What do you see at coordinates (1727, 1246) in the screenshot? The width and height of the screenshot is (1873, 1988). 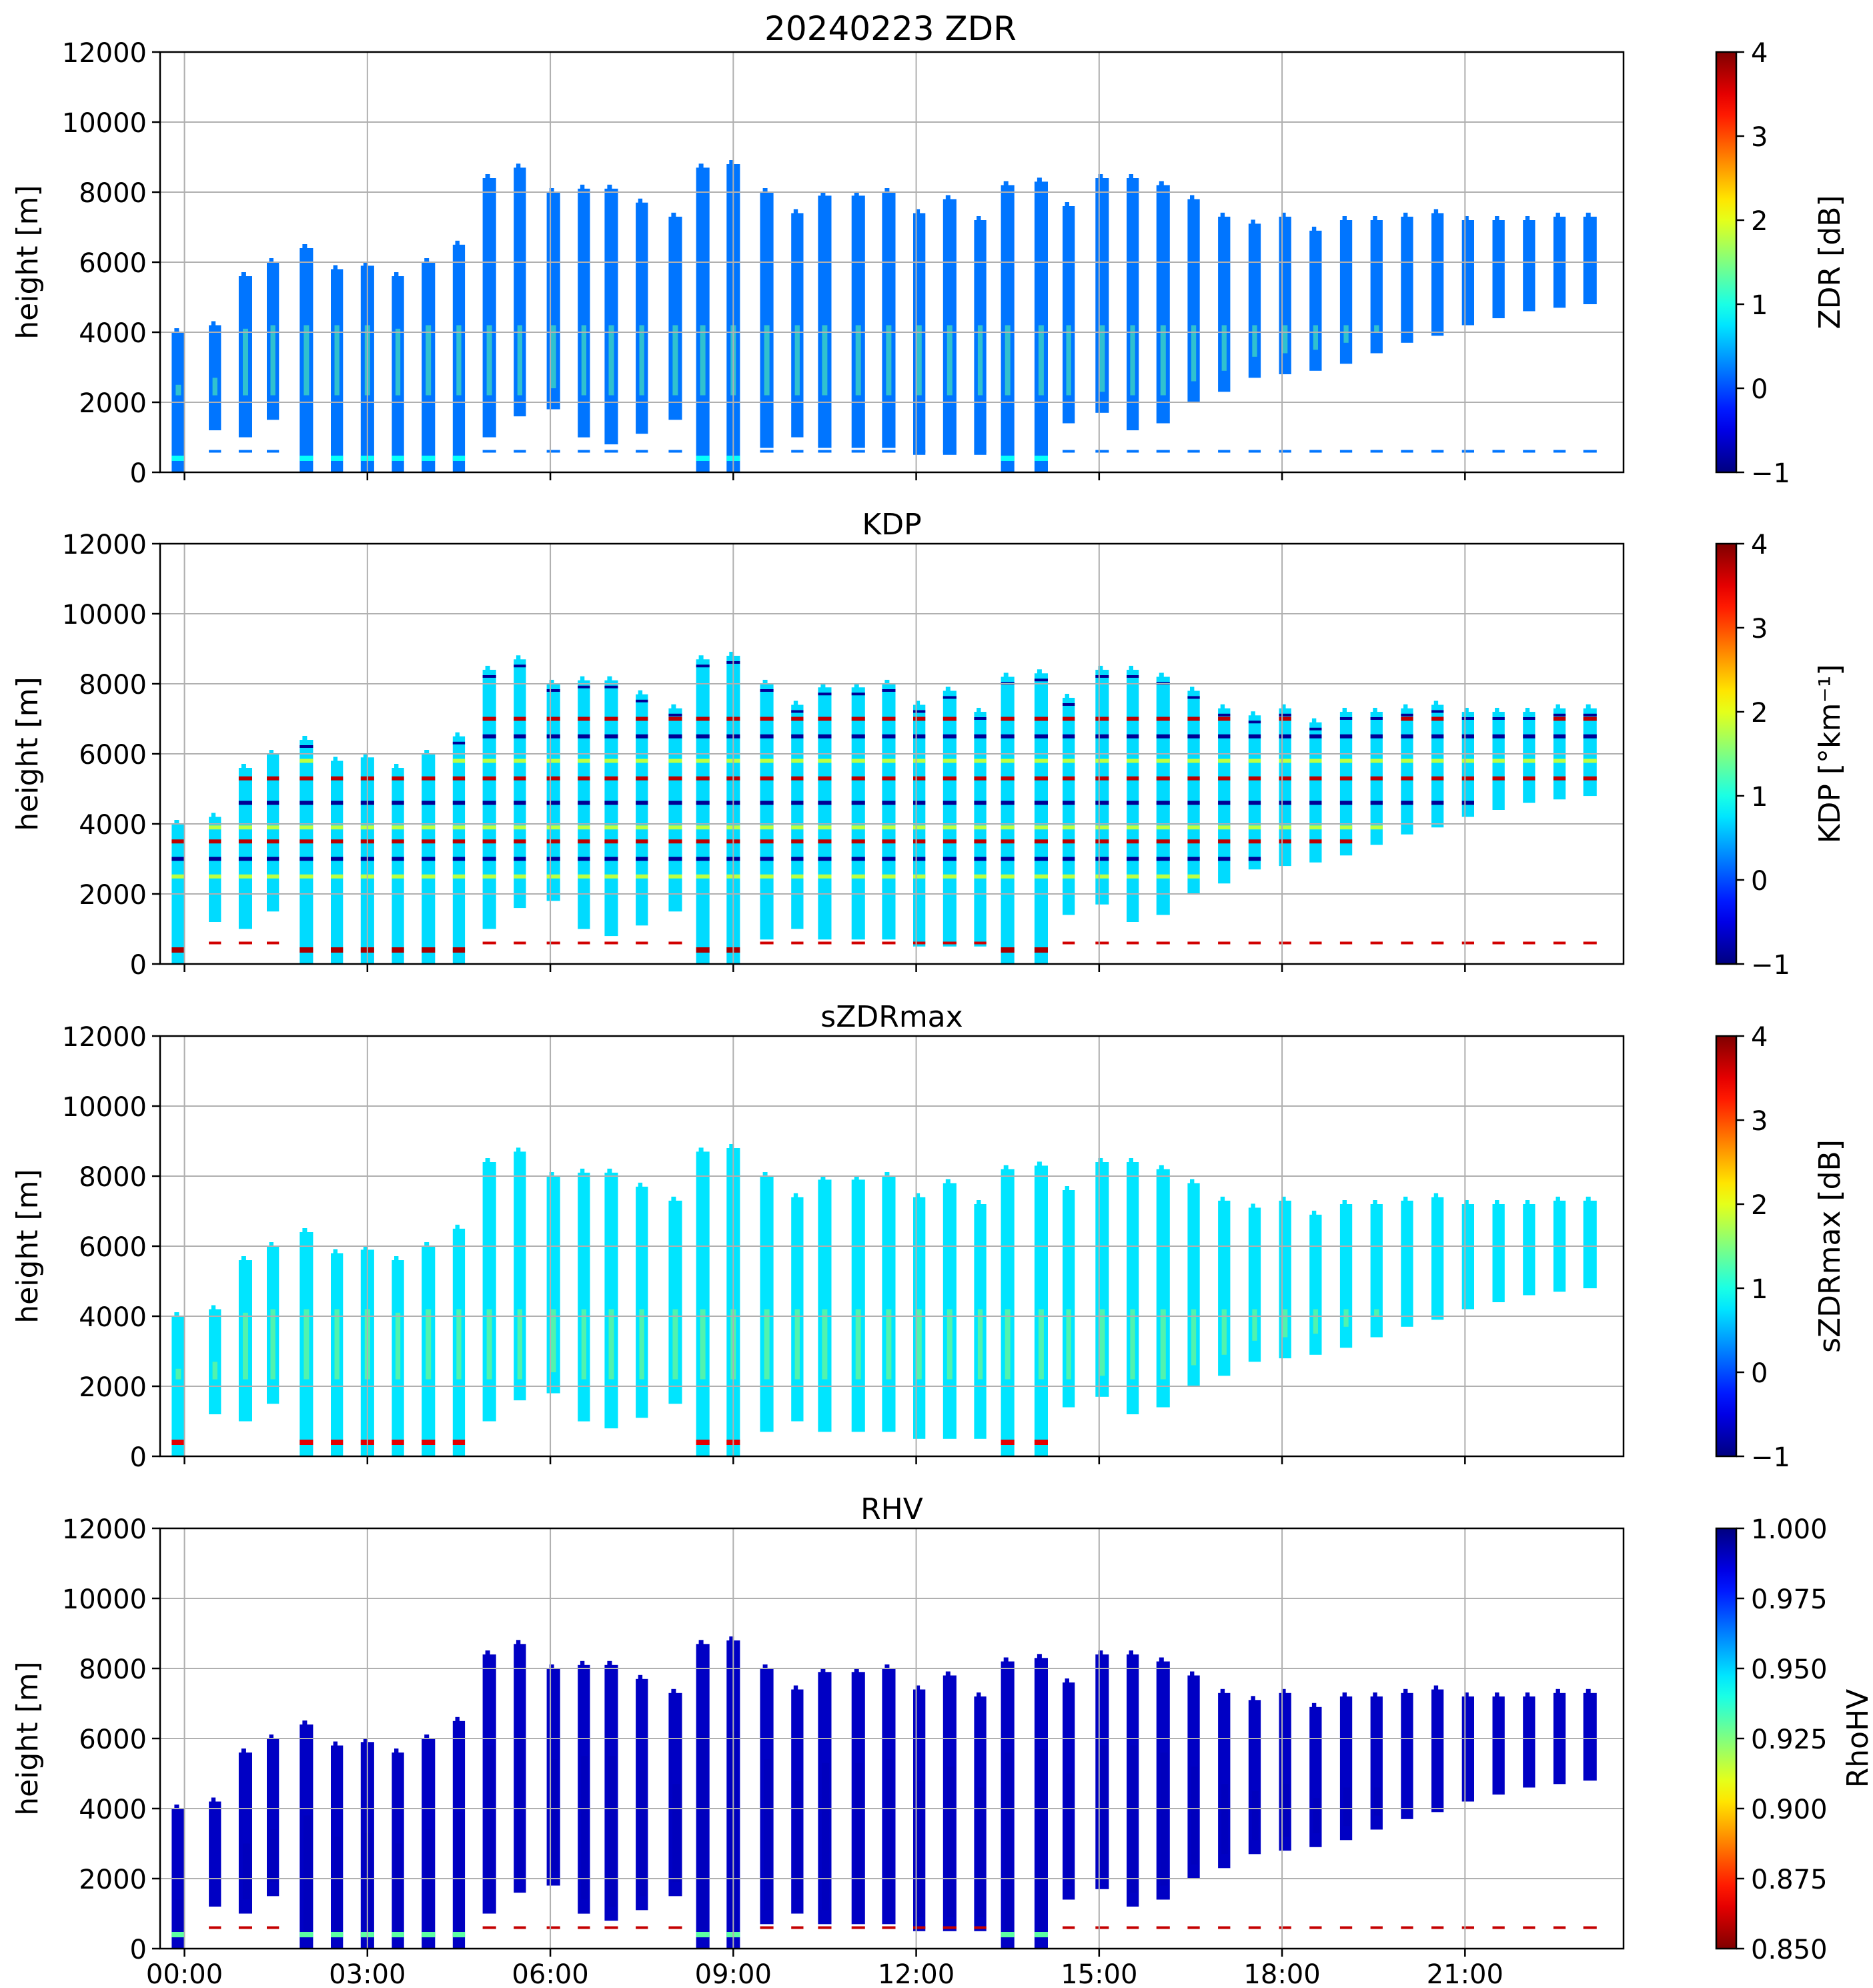 I see `colorbar-gradient` at bounding box center [1727, 1246].